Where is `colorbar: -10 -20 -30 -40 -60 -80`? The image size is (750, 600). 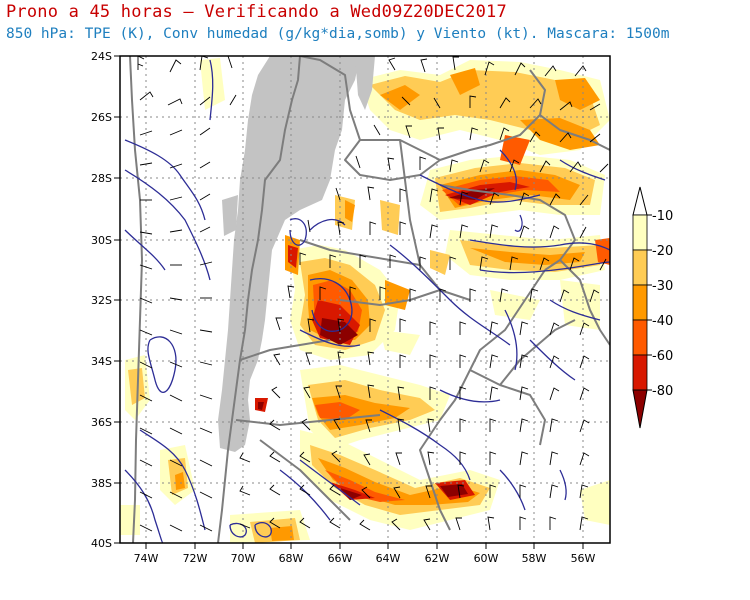 colorbar: -10 -20 -30 -40 -60 -80 is located at coordinates (652, 307).